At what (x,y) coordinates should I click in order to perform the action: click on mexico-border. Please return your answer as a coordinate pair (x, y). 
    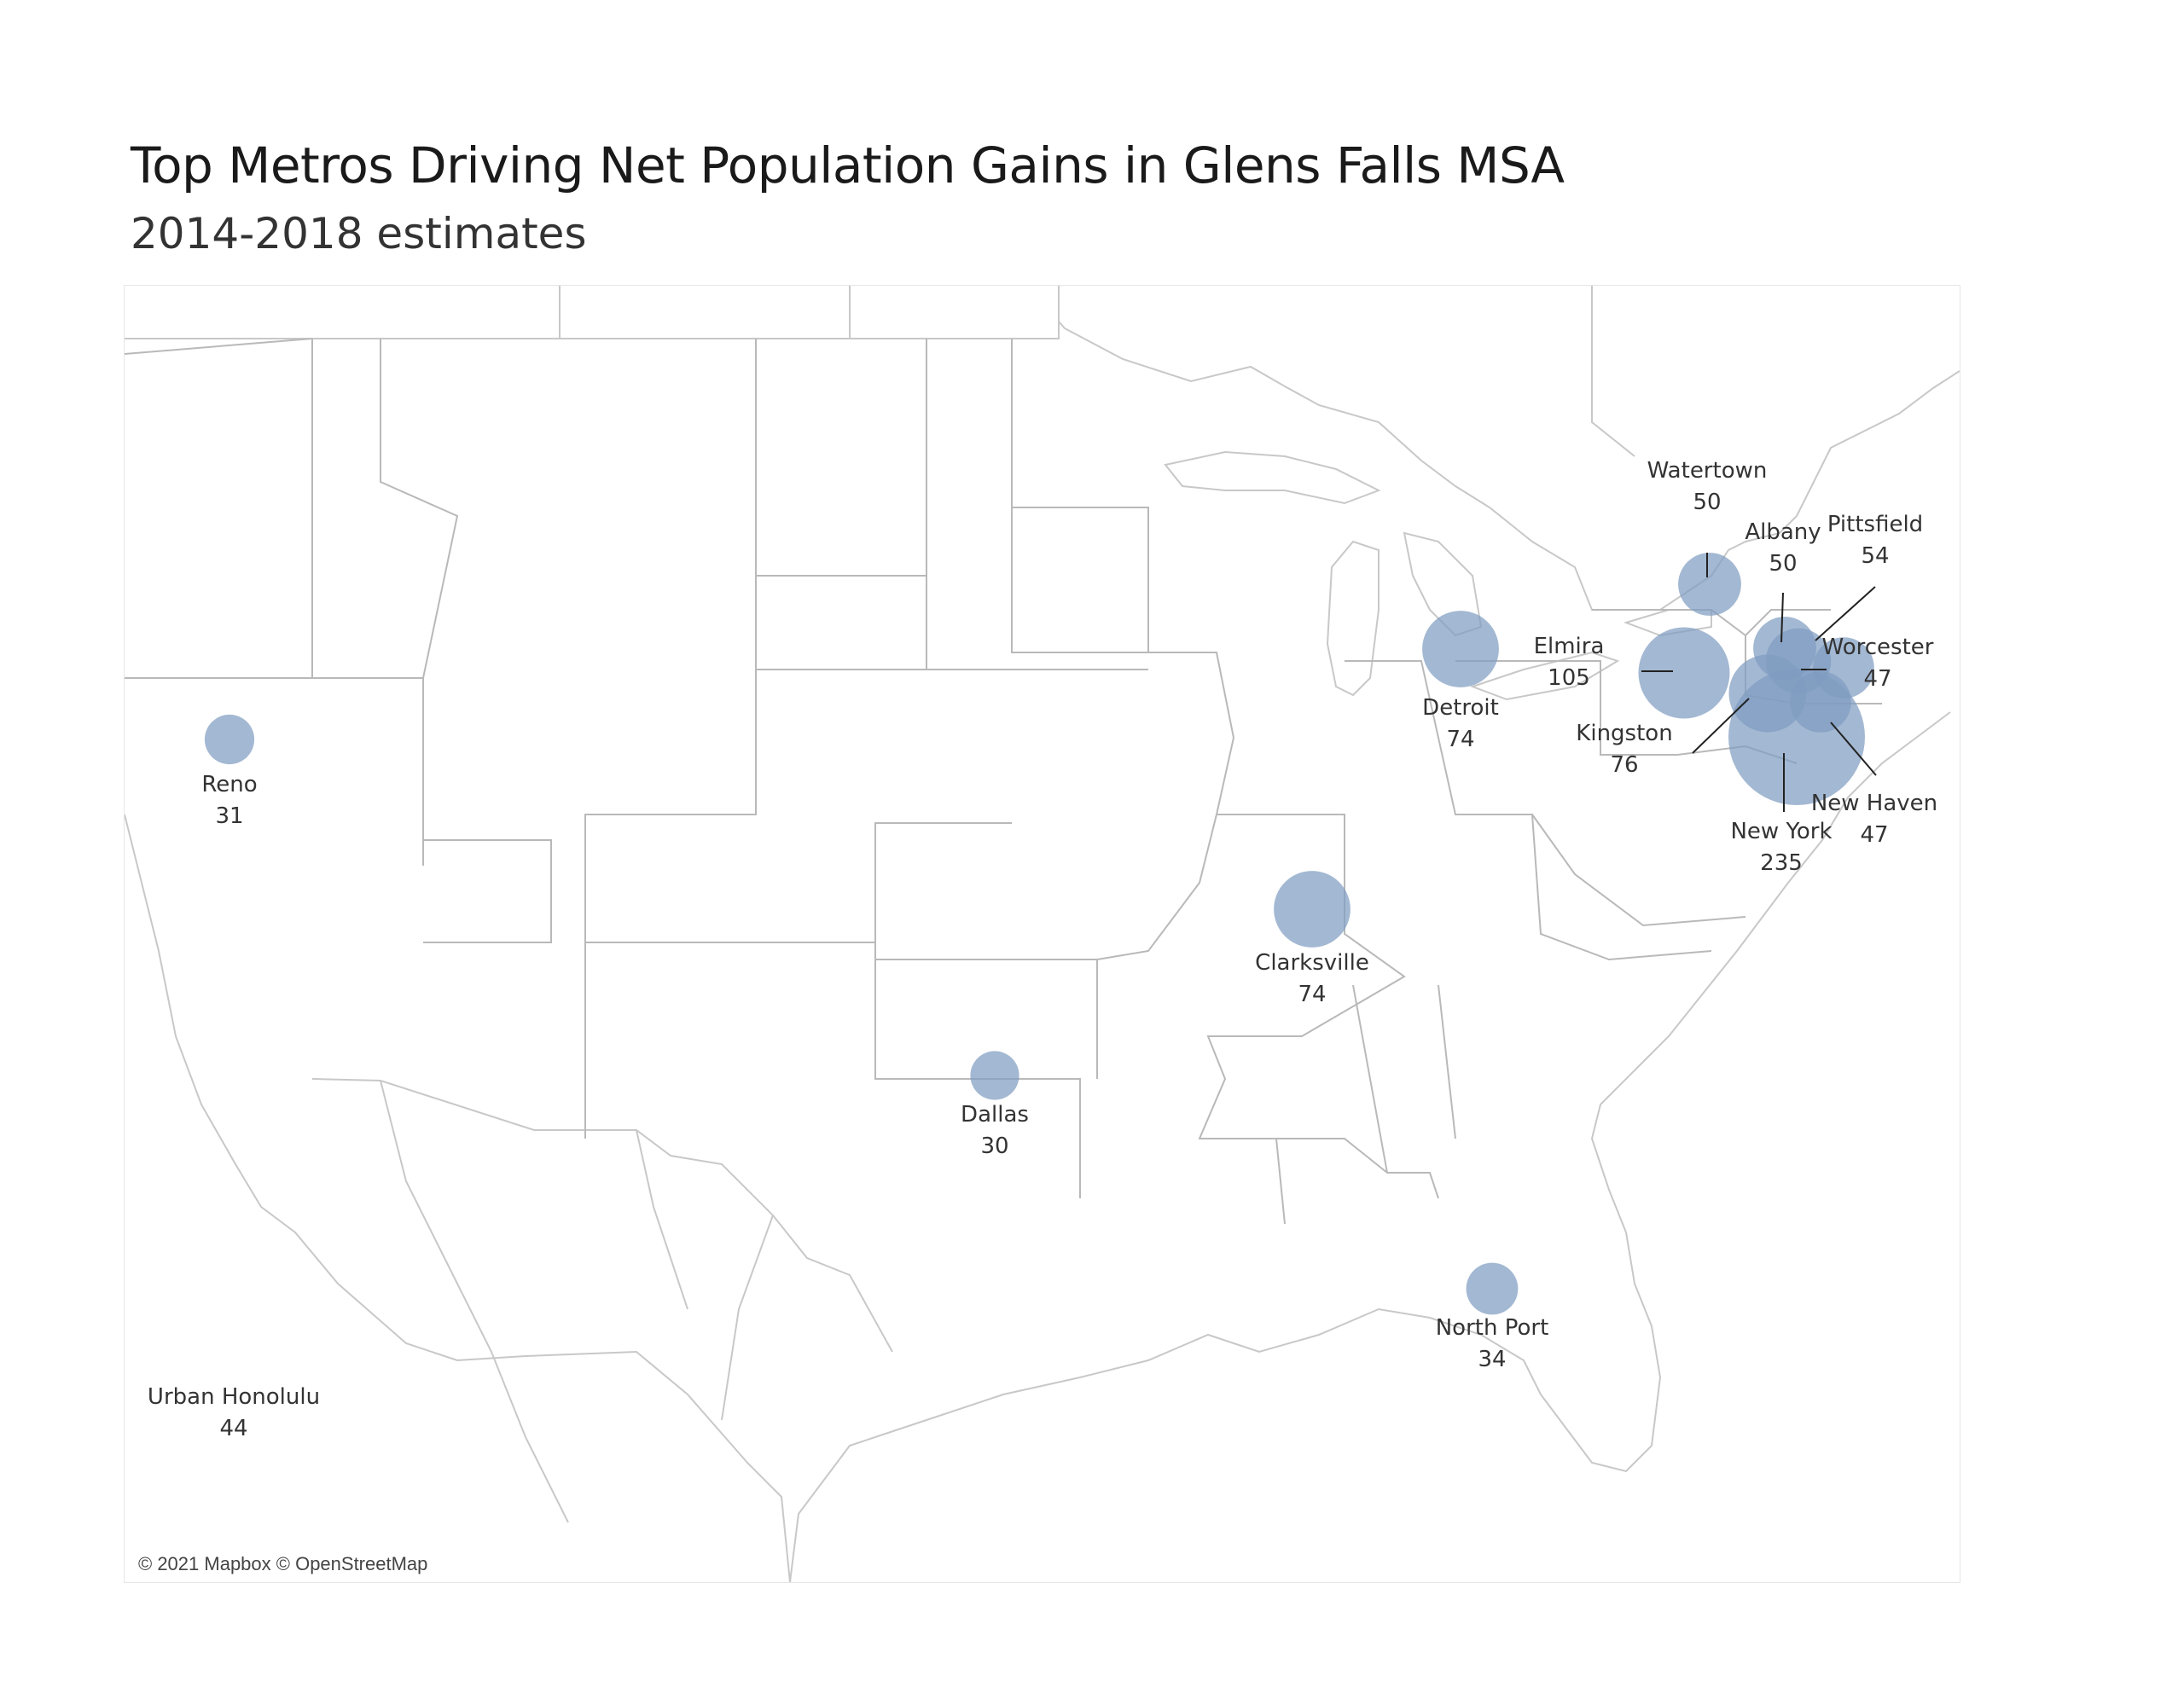
    Looking at the image, I should click on (602, 1215).